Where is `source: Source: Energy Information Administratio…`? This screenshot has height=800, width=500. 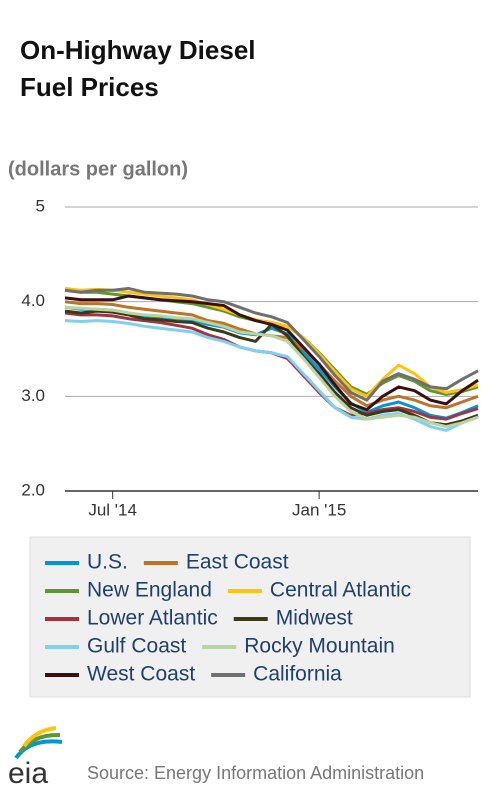 source: Source: Energy Information Administratio… is located at coordinates (255, 773).